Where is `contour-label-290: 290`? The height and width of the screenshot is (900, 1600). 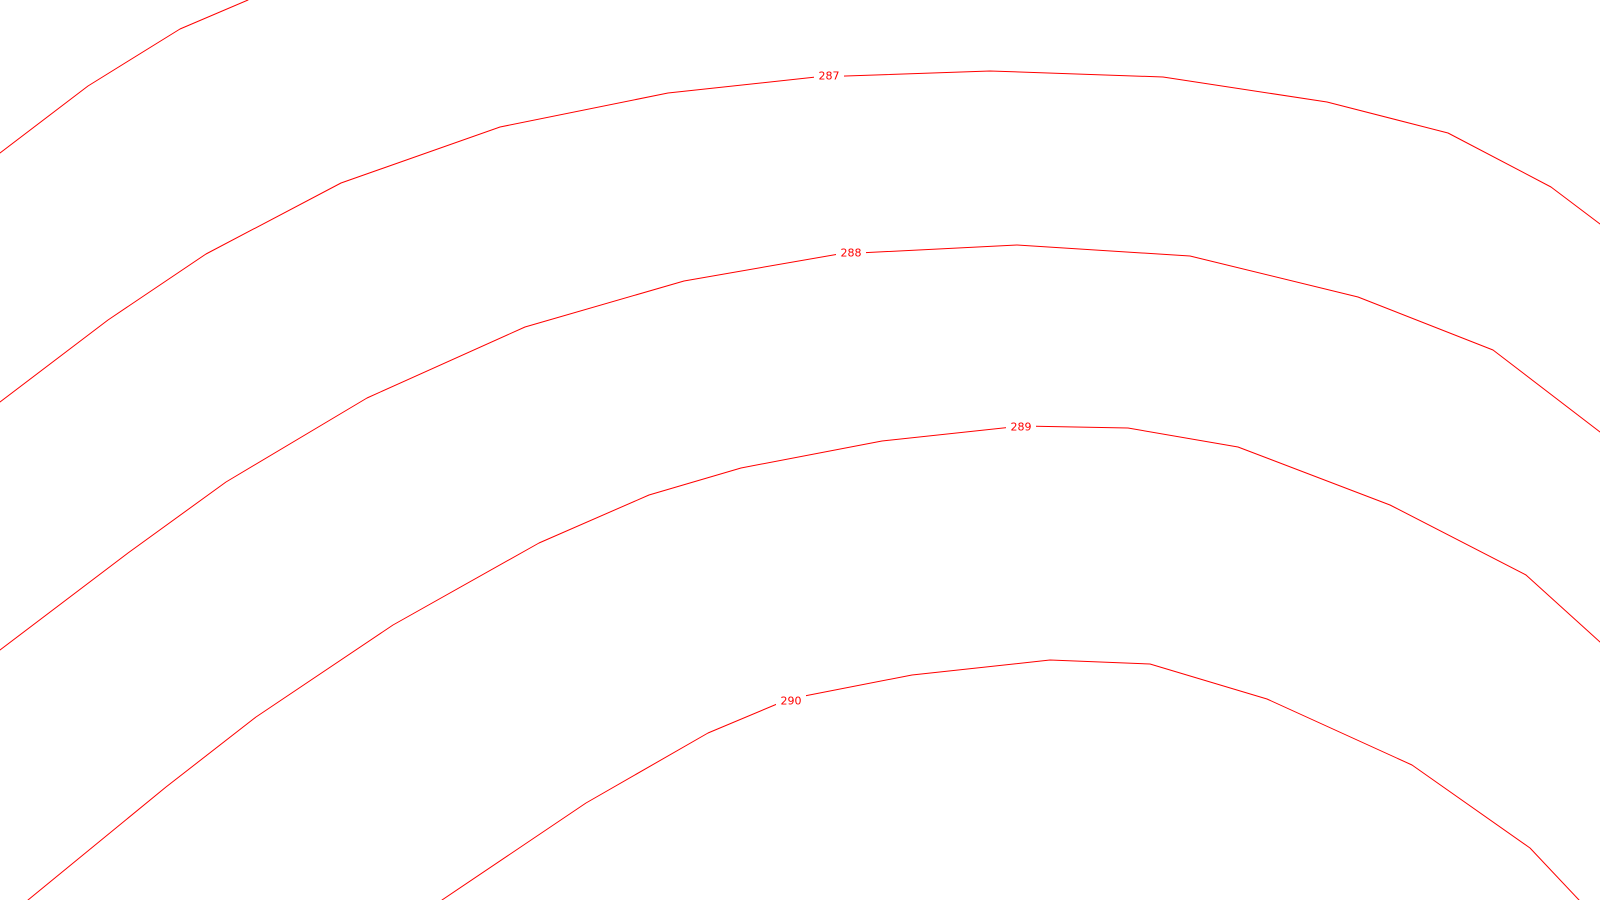
contour-label-290: 290 is located at coordinates (791, 701).